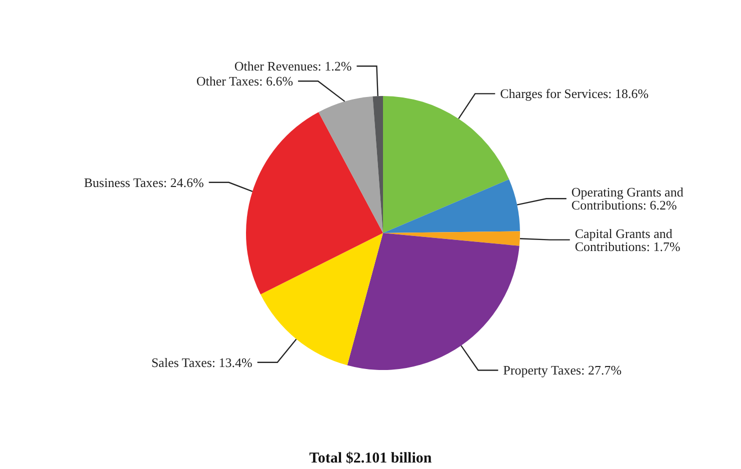 The width and height of the screenshot is (741, 469). Describe the element at coordinates (202, 362) in the screenshot. I see `slice-label: Sales Taxes: 13.4%` at that location.